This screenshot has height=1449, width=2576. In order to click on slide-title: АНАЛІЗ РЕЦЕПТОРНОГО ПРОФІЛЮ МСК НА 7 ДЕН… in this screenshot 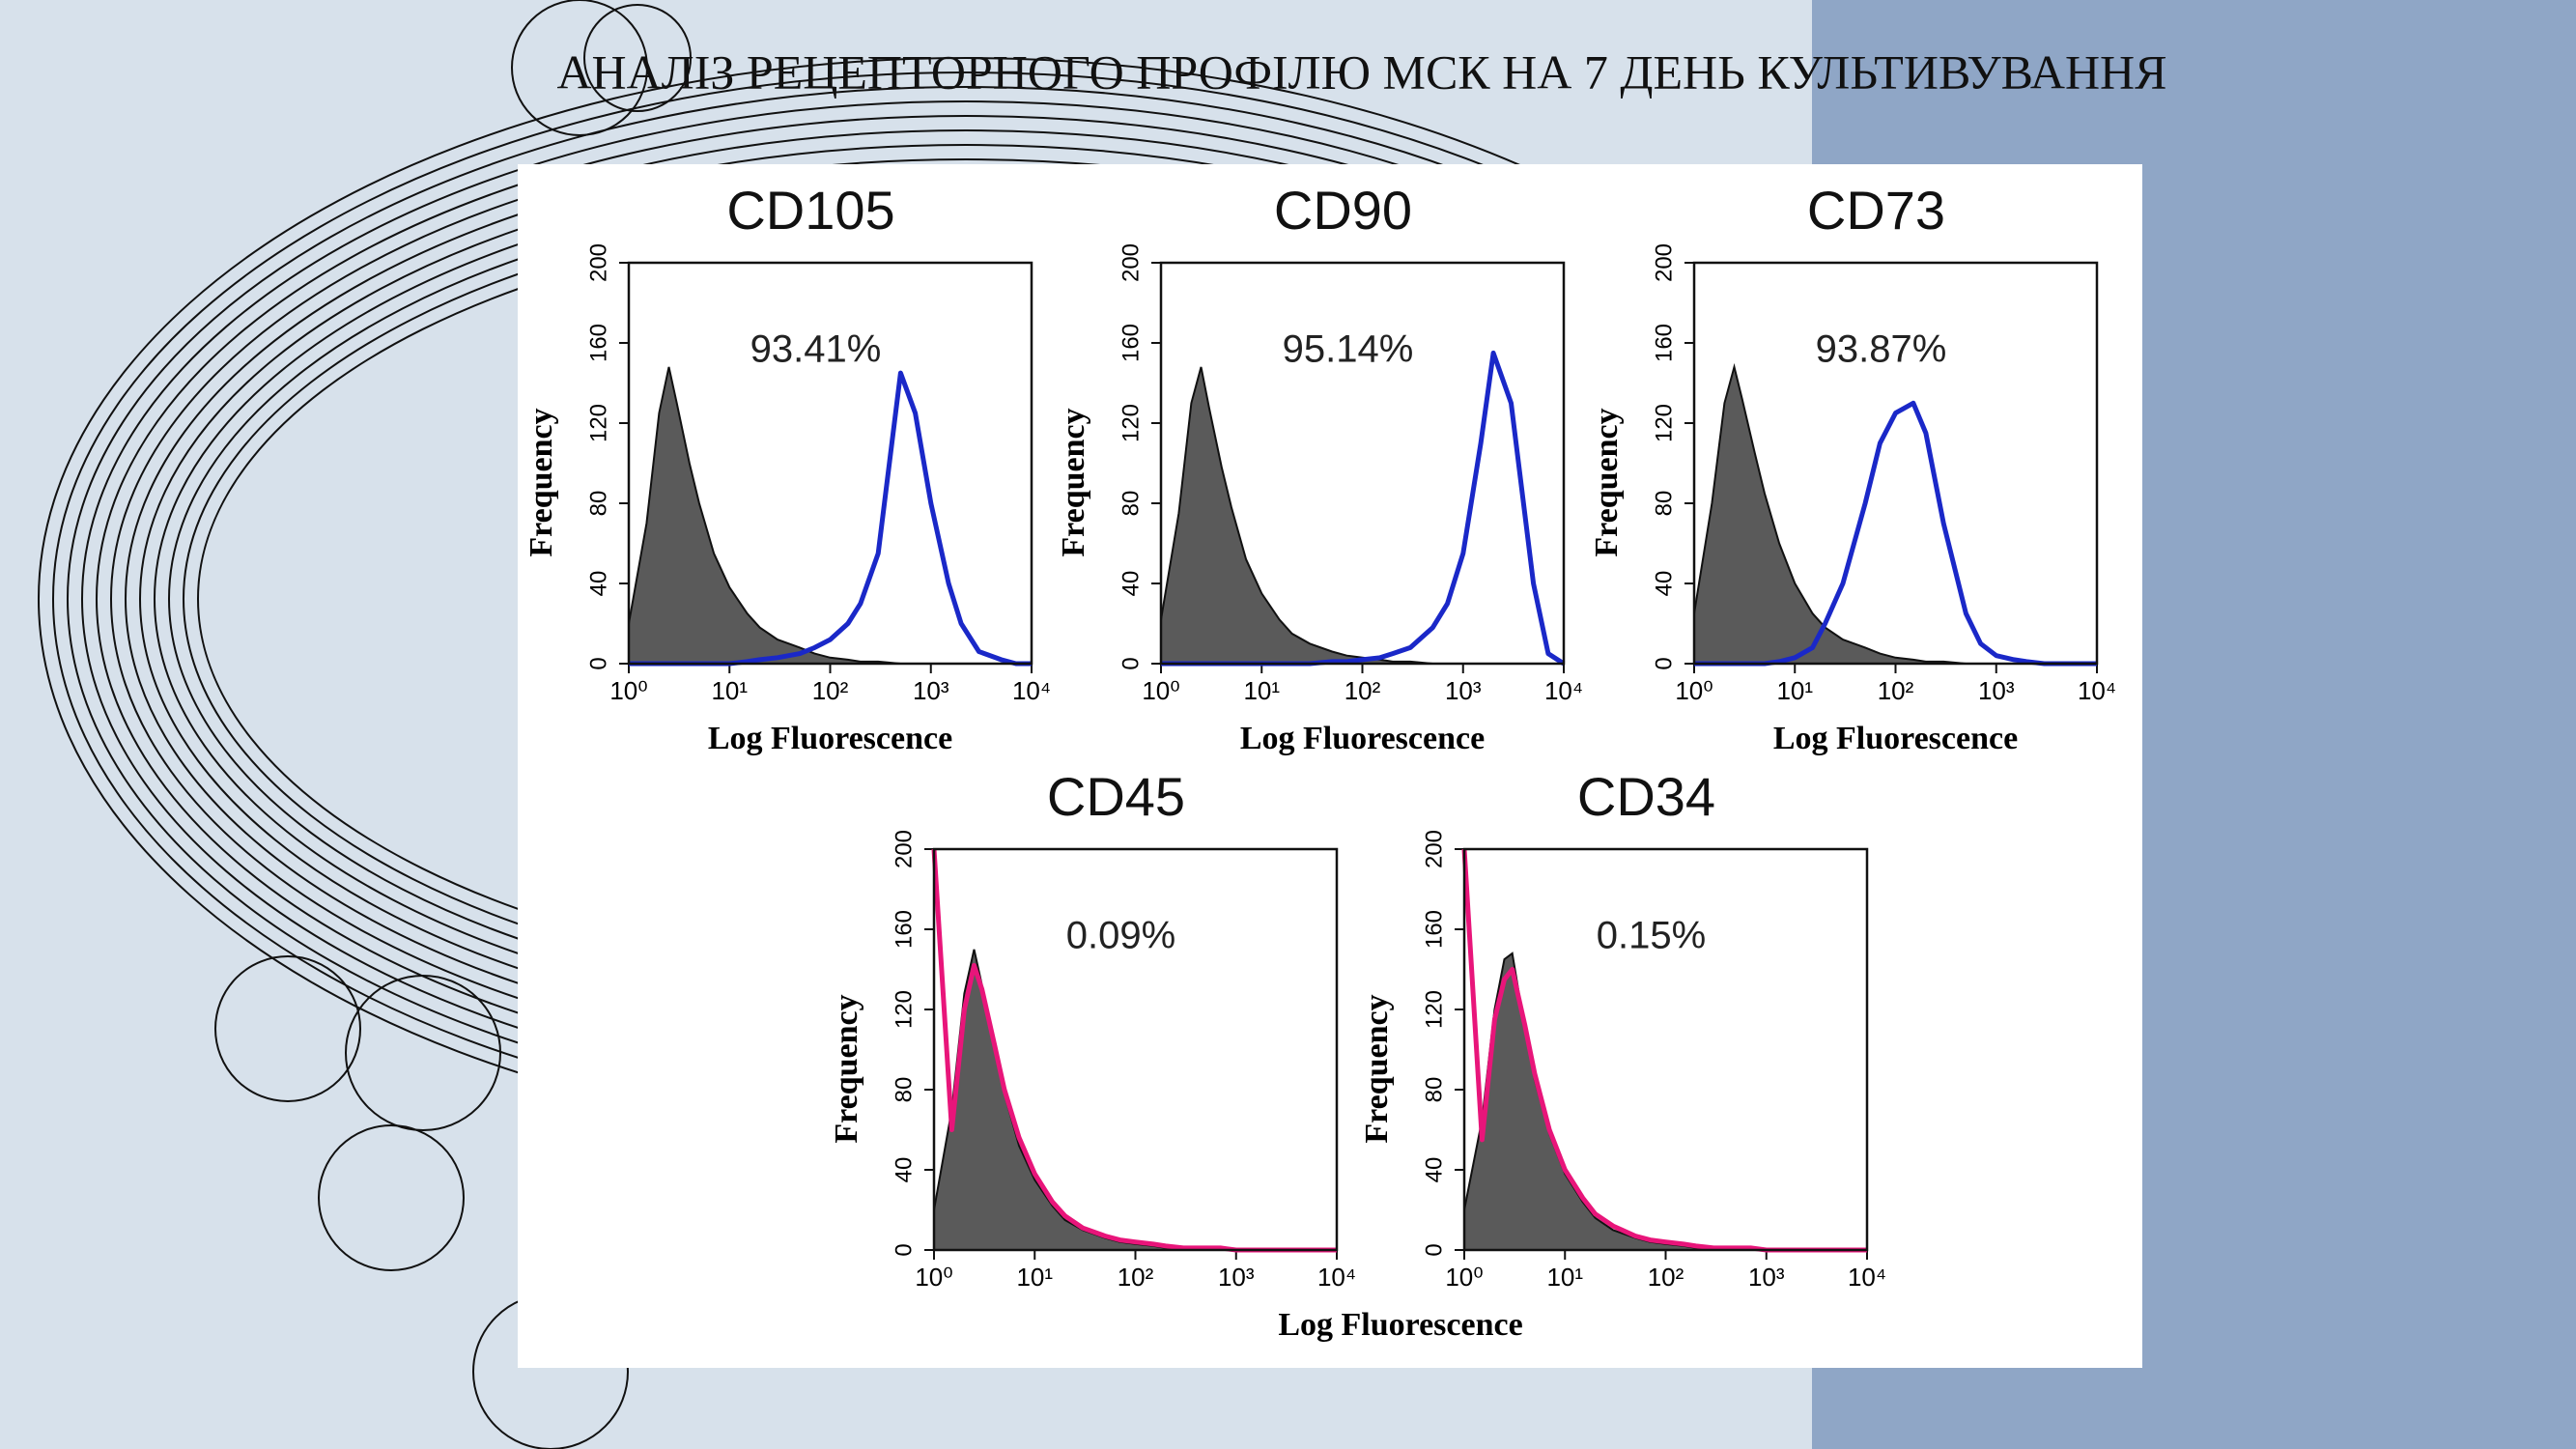, I will do `click(1361, 71)`.